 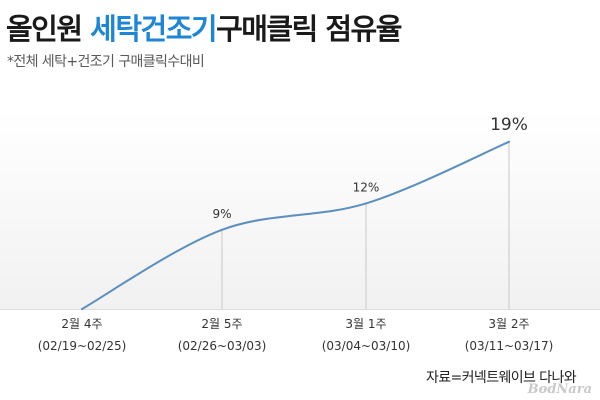 I want to click on watermark-logo: BodNara, so click(x=559, y=389).